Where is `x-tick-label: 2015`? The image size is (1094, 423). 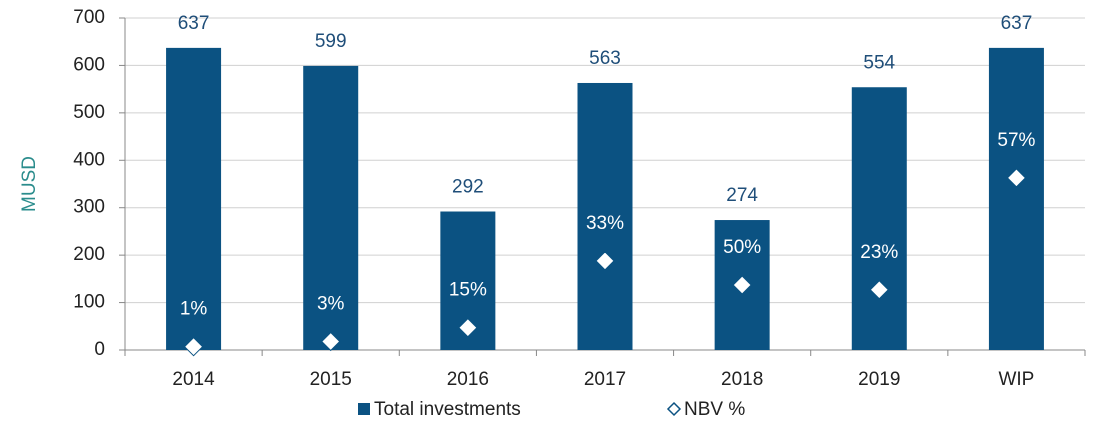
x-tick-label: 2015 is located at coordinates (331, 379).